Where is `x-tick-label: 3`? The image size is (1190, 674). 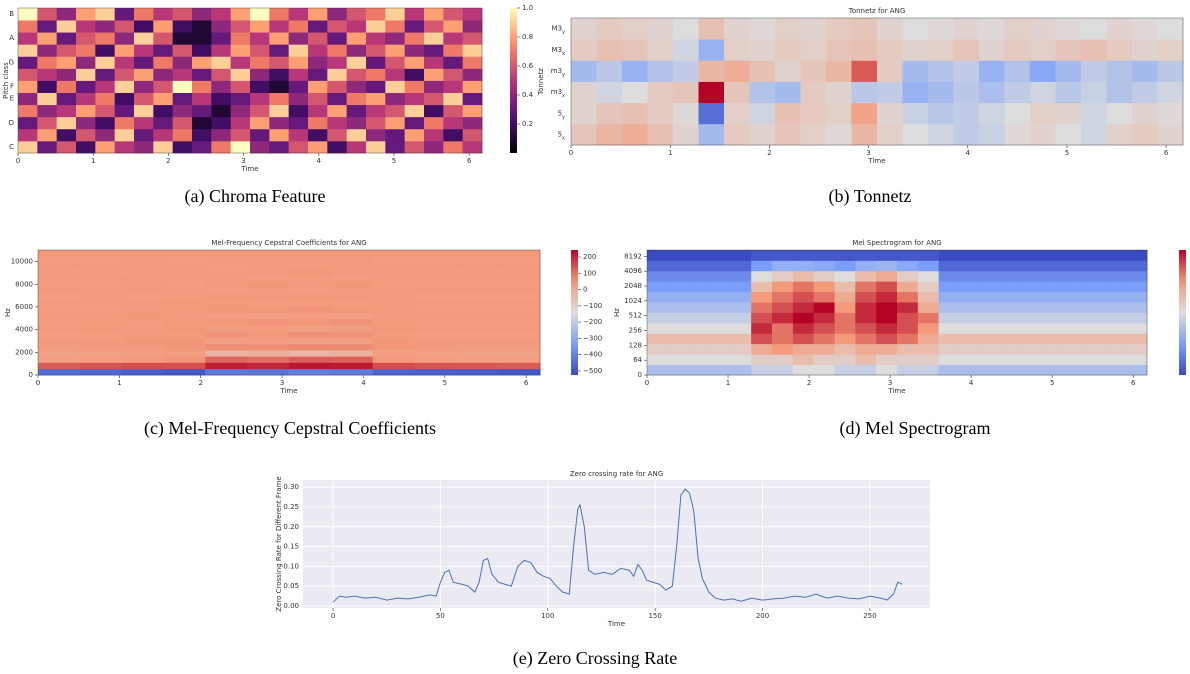
x-tick-label: 3 is located at coordinates (868, 153).